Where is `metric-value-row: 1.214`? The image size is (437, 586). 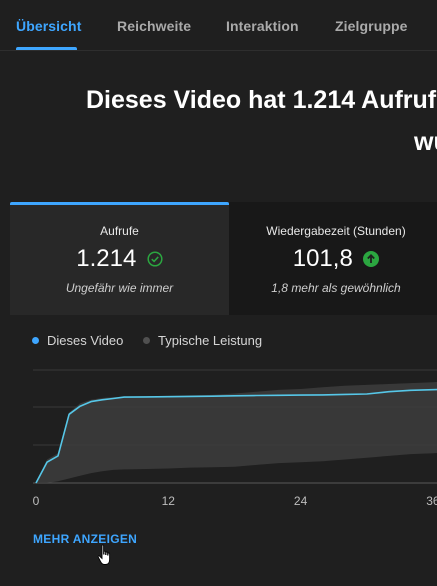 metric-value-row: 1.214 is located at coordinates (119, 259).